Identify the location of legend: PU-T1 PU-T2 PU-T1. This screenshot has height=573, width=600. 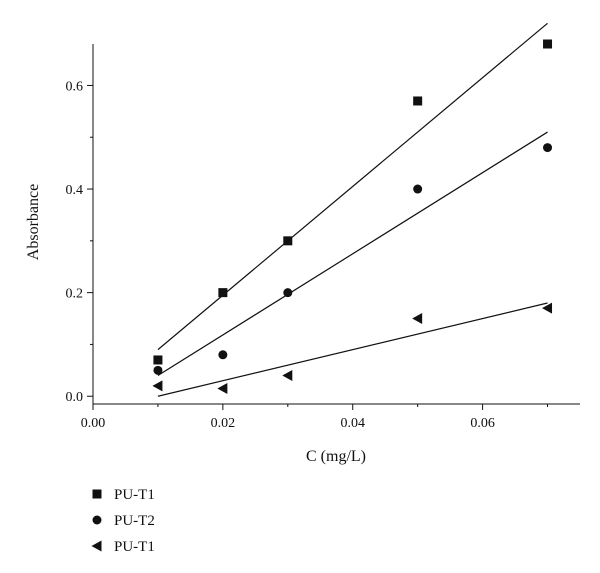
(123, 521).